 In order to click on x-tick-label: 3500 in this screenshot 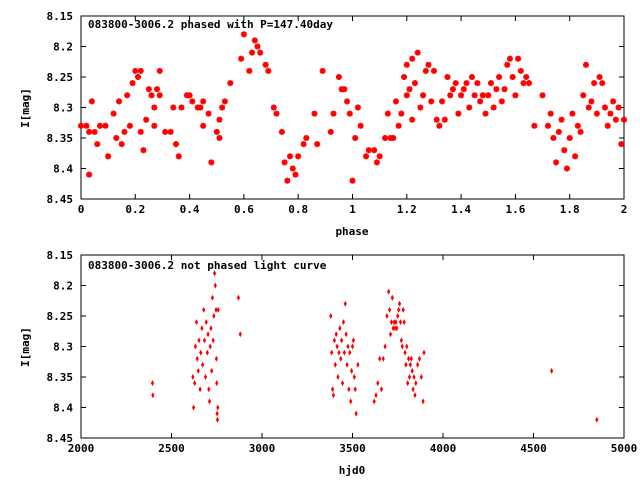, I will do `click(352, 448)`.